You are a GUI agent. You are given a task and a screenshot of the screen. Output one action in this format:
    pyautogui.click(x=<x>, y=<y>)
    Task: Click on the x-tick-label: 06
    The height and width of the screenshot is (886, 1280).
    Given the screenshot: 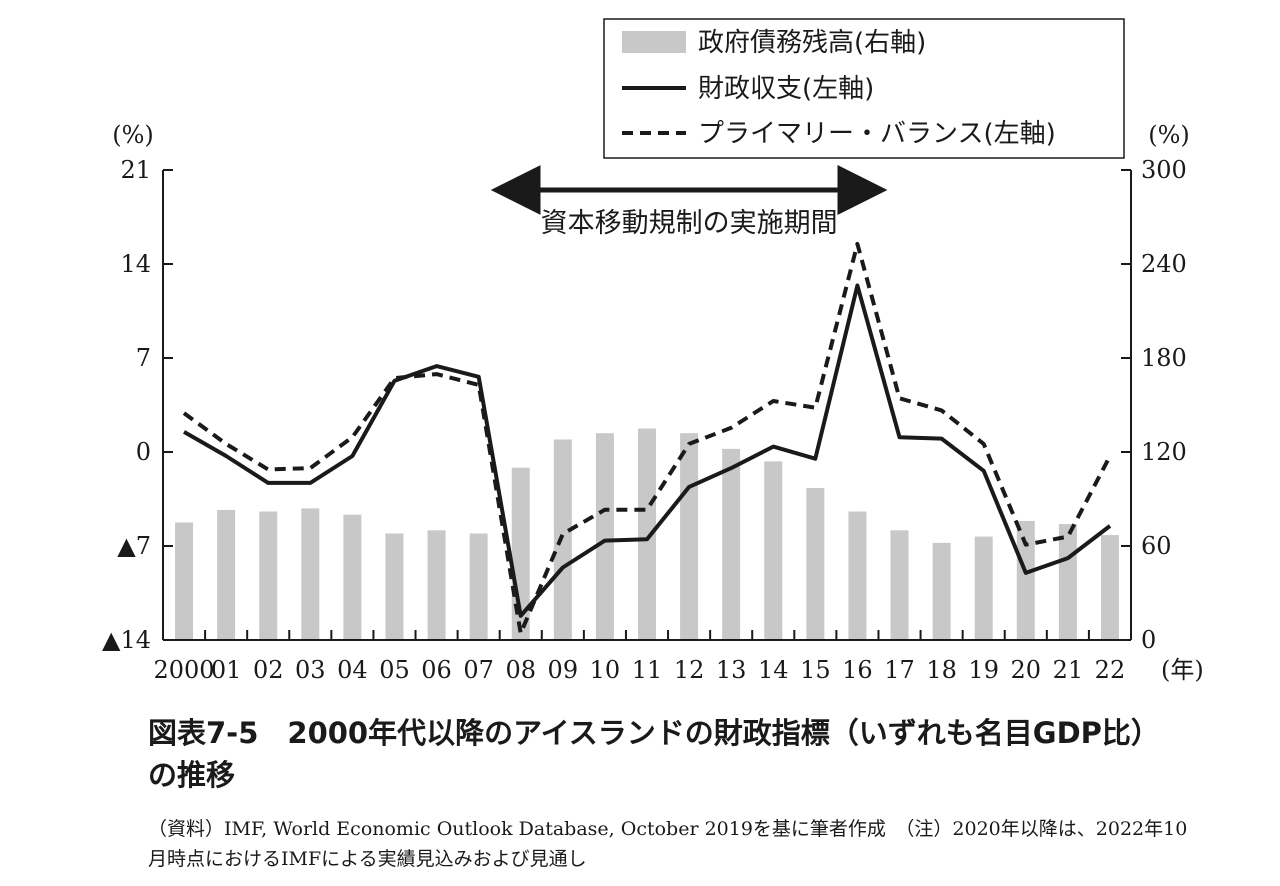 What is the action you would take?
    pyautogui.click(x=436, y=670)
    